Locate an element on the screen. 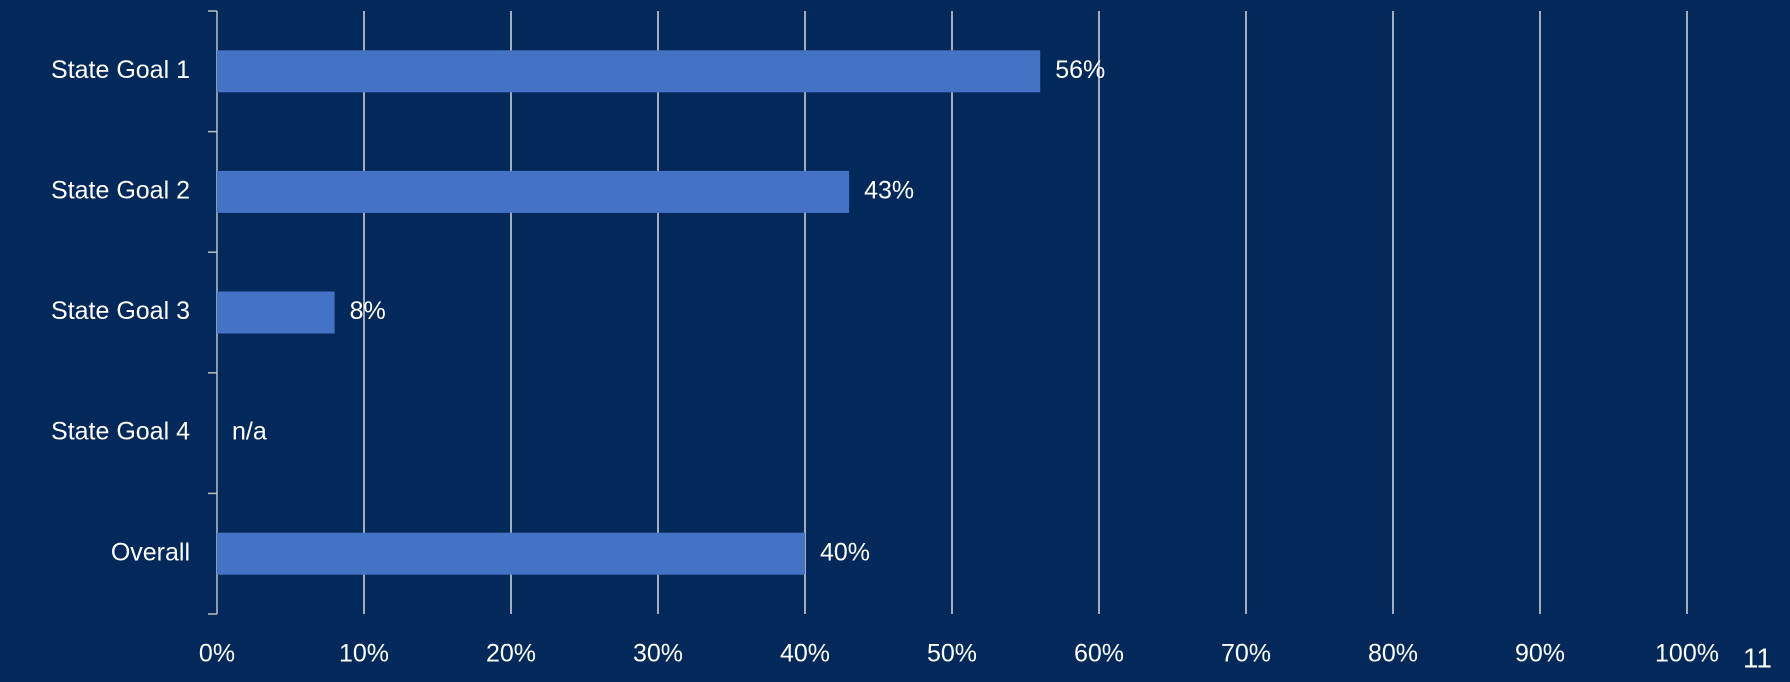  x-tick-label: 90% is located at coordinates (1540, 654).